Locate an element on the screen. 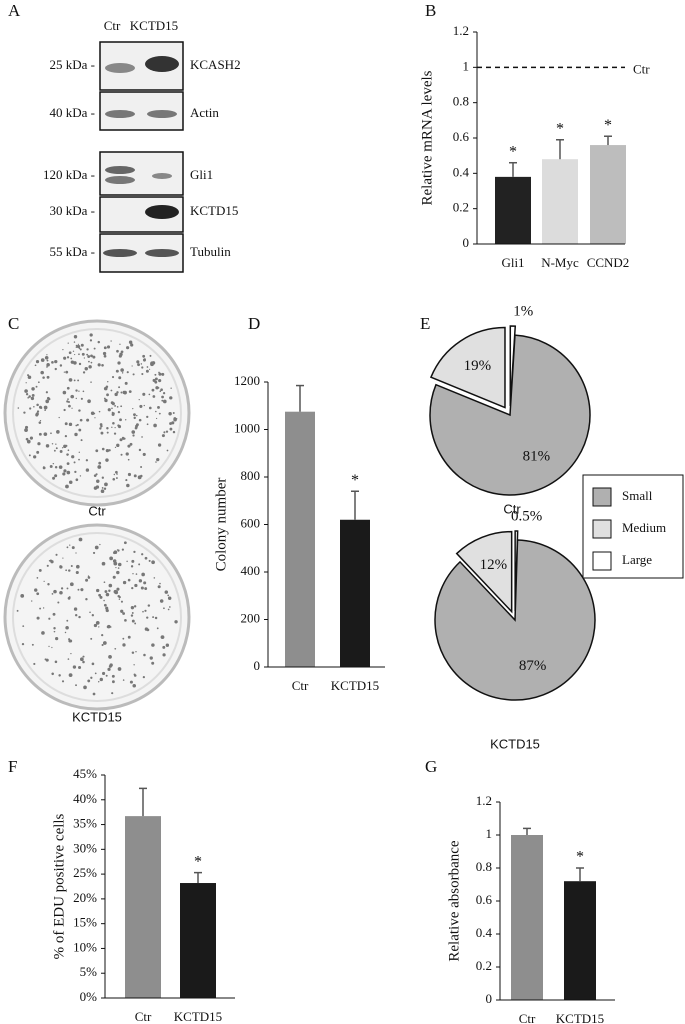  y-tick-label: 600 is located at coordinates (251, 522).